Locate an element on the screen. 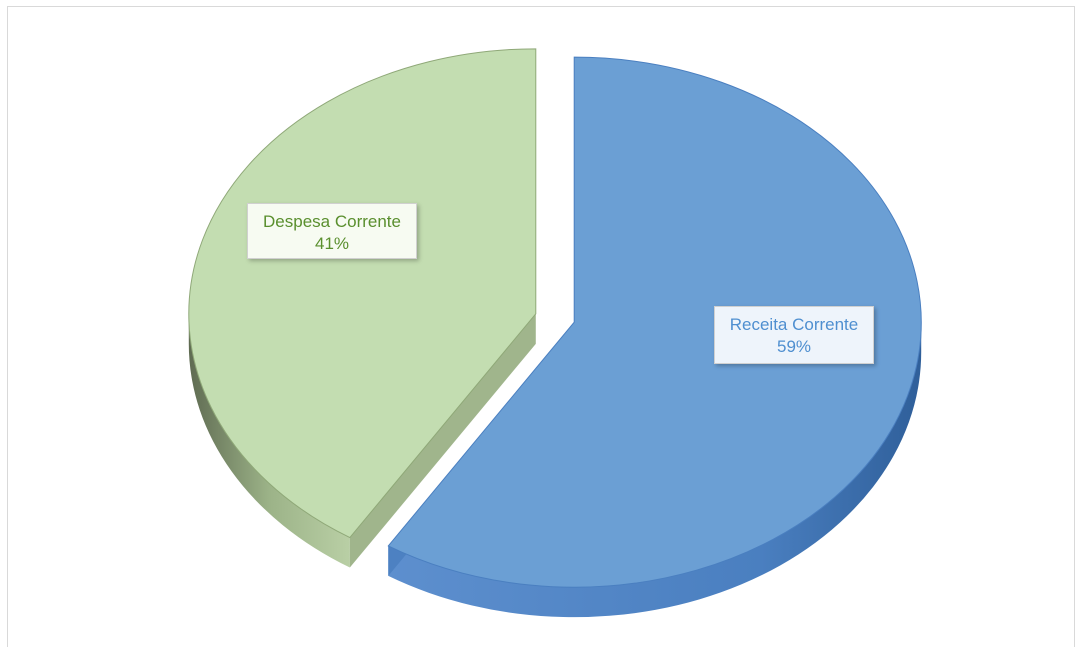 Image resolution: width=1080 pixels, height=647 pixels. slice-side-despesa-corrente is located at coordinates (269, 440).